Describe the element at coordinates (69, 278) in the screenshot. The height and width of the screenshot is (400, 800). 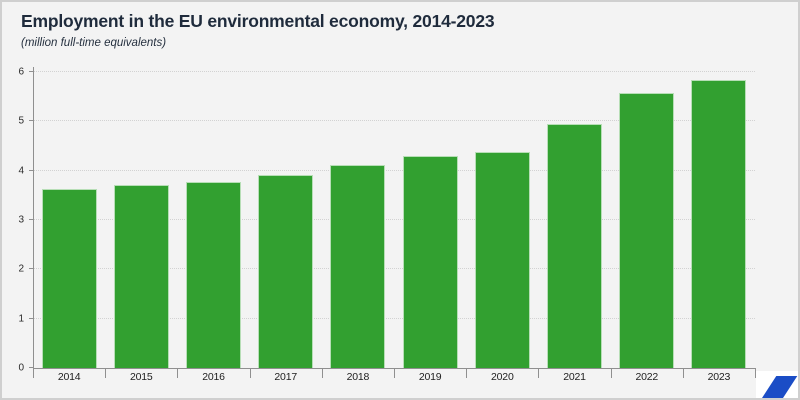
I see `bar-2014` at that location.